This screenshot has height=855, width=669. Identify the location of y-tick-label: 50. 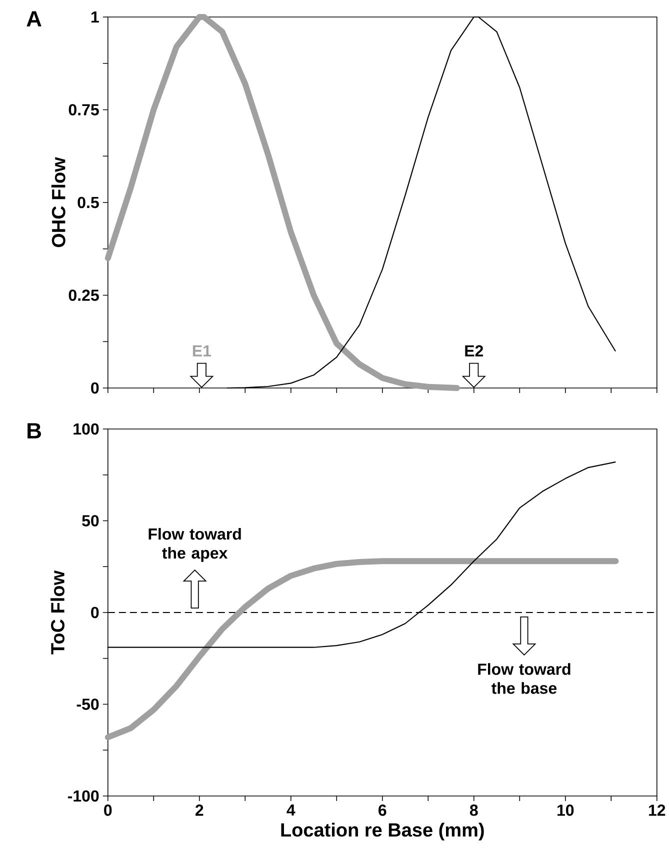
(90, 520).